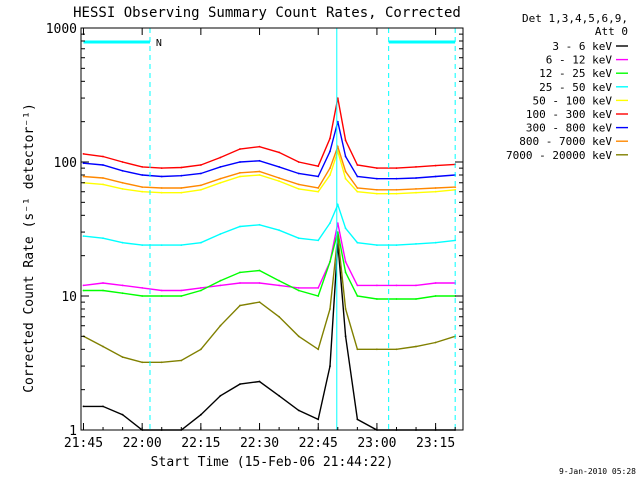 This screenshot has width=640, height=480. Describe the element at coordinates (559, 155) in the screenshot. I see `legend-label-8: 7000 - 20000 keV` at that location.